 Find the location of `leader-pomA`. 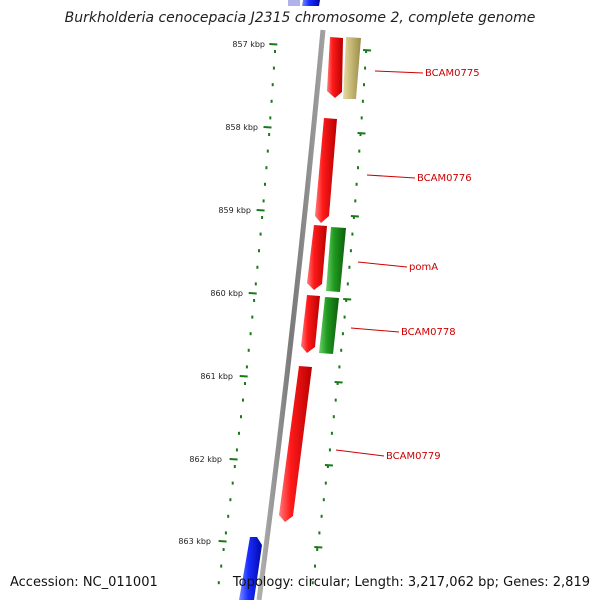

leader-pomA is located at coordinates (382, 264).